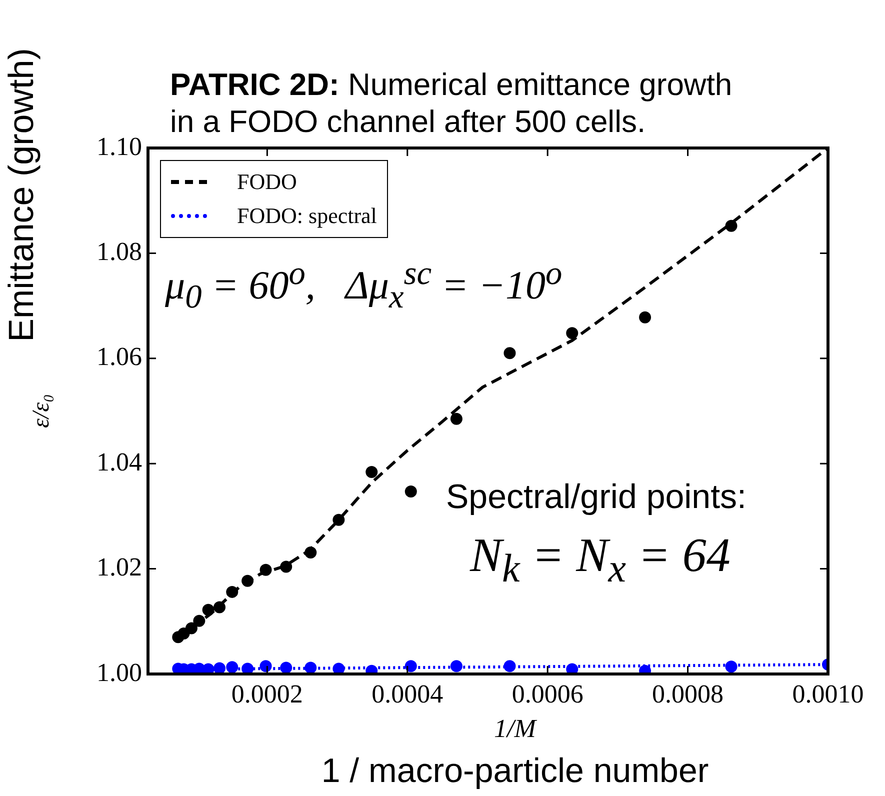 The width and height of the screenshot is (885, 796). I want to click on text: 1 / macro-particle number, so click(515, 771).